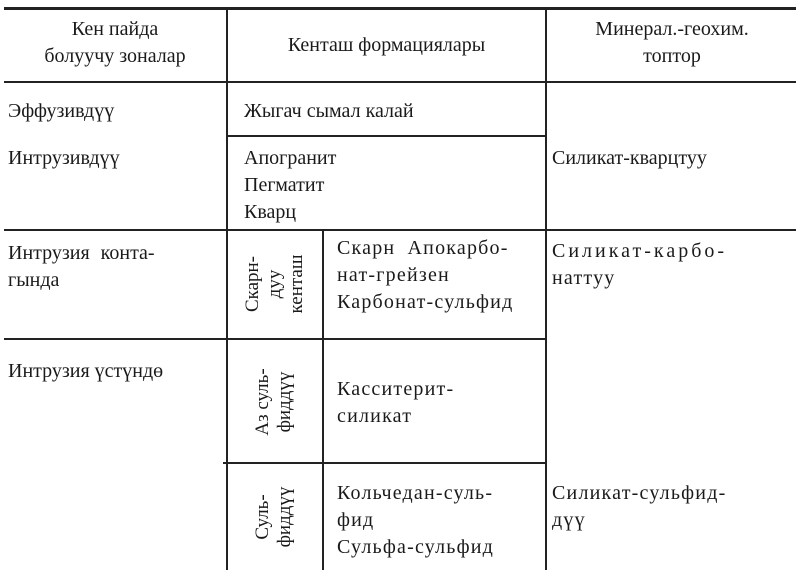 This screenshot has width=800, height=582. Describe the element at coordinates (115, 42) in the screenshot. I see `header-zones: Кен пайда болуучу зоналар` at that location.